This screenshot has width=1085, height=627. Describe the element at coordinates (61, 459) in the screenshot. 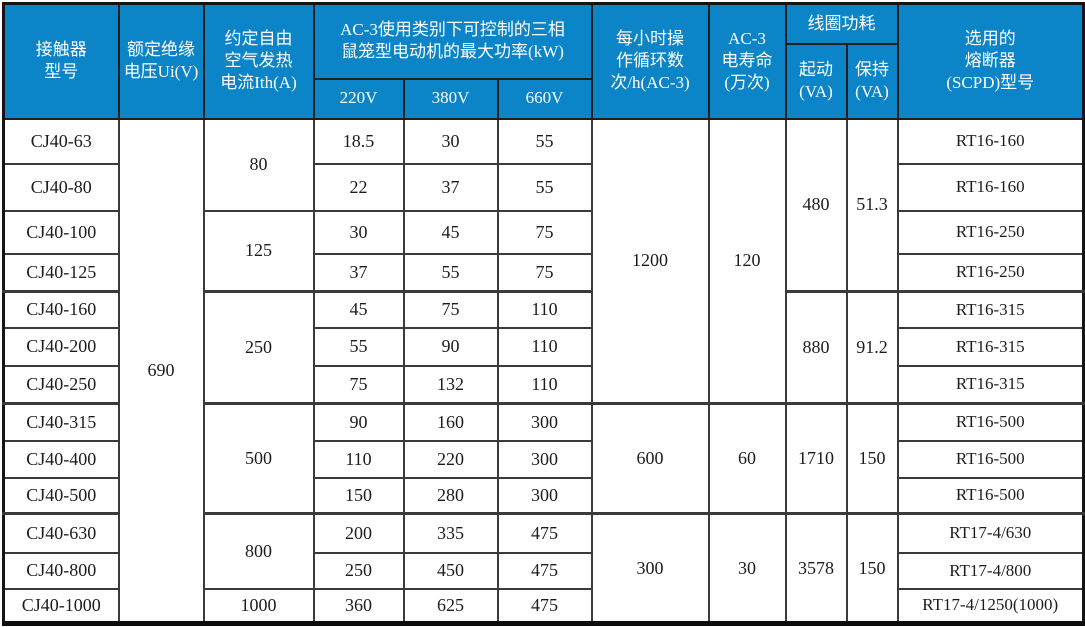

I see `cell-model: CJ40-400` at that location.